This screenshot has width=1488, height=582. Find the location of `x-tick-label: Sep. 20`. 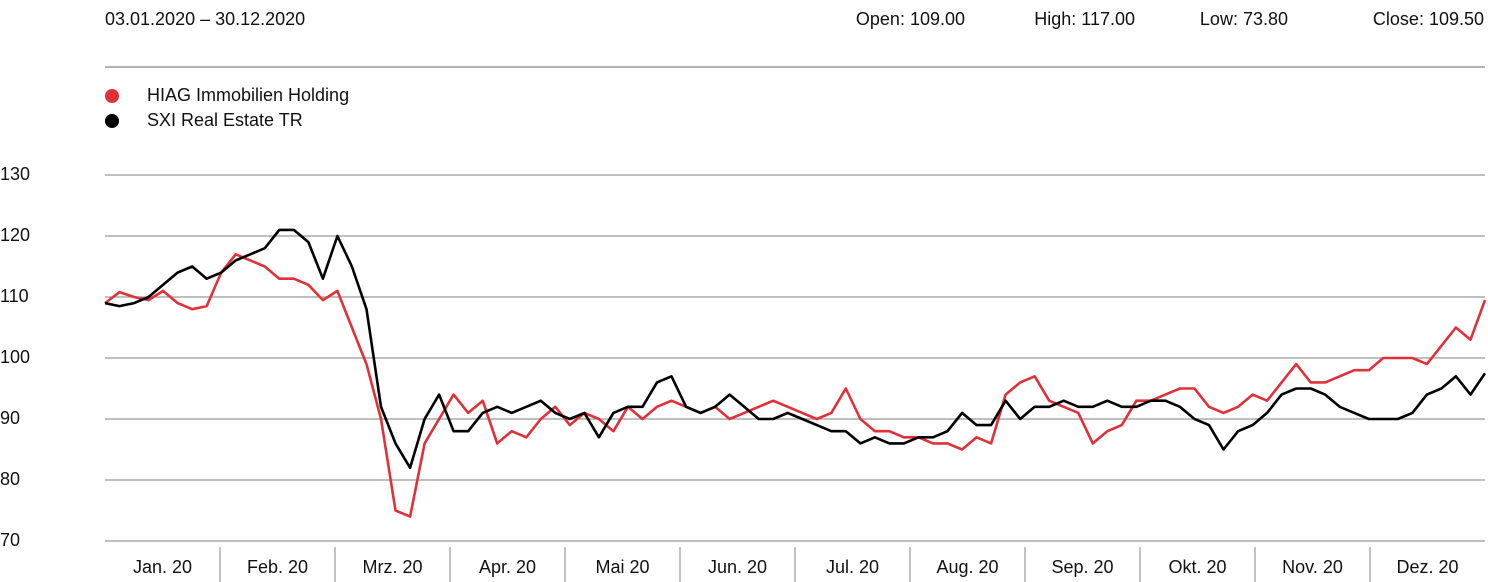

x-tick-label: Sep. 20 is located at coordinates (1082, 567).